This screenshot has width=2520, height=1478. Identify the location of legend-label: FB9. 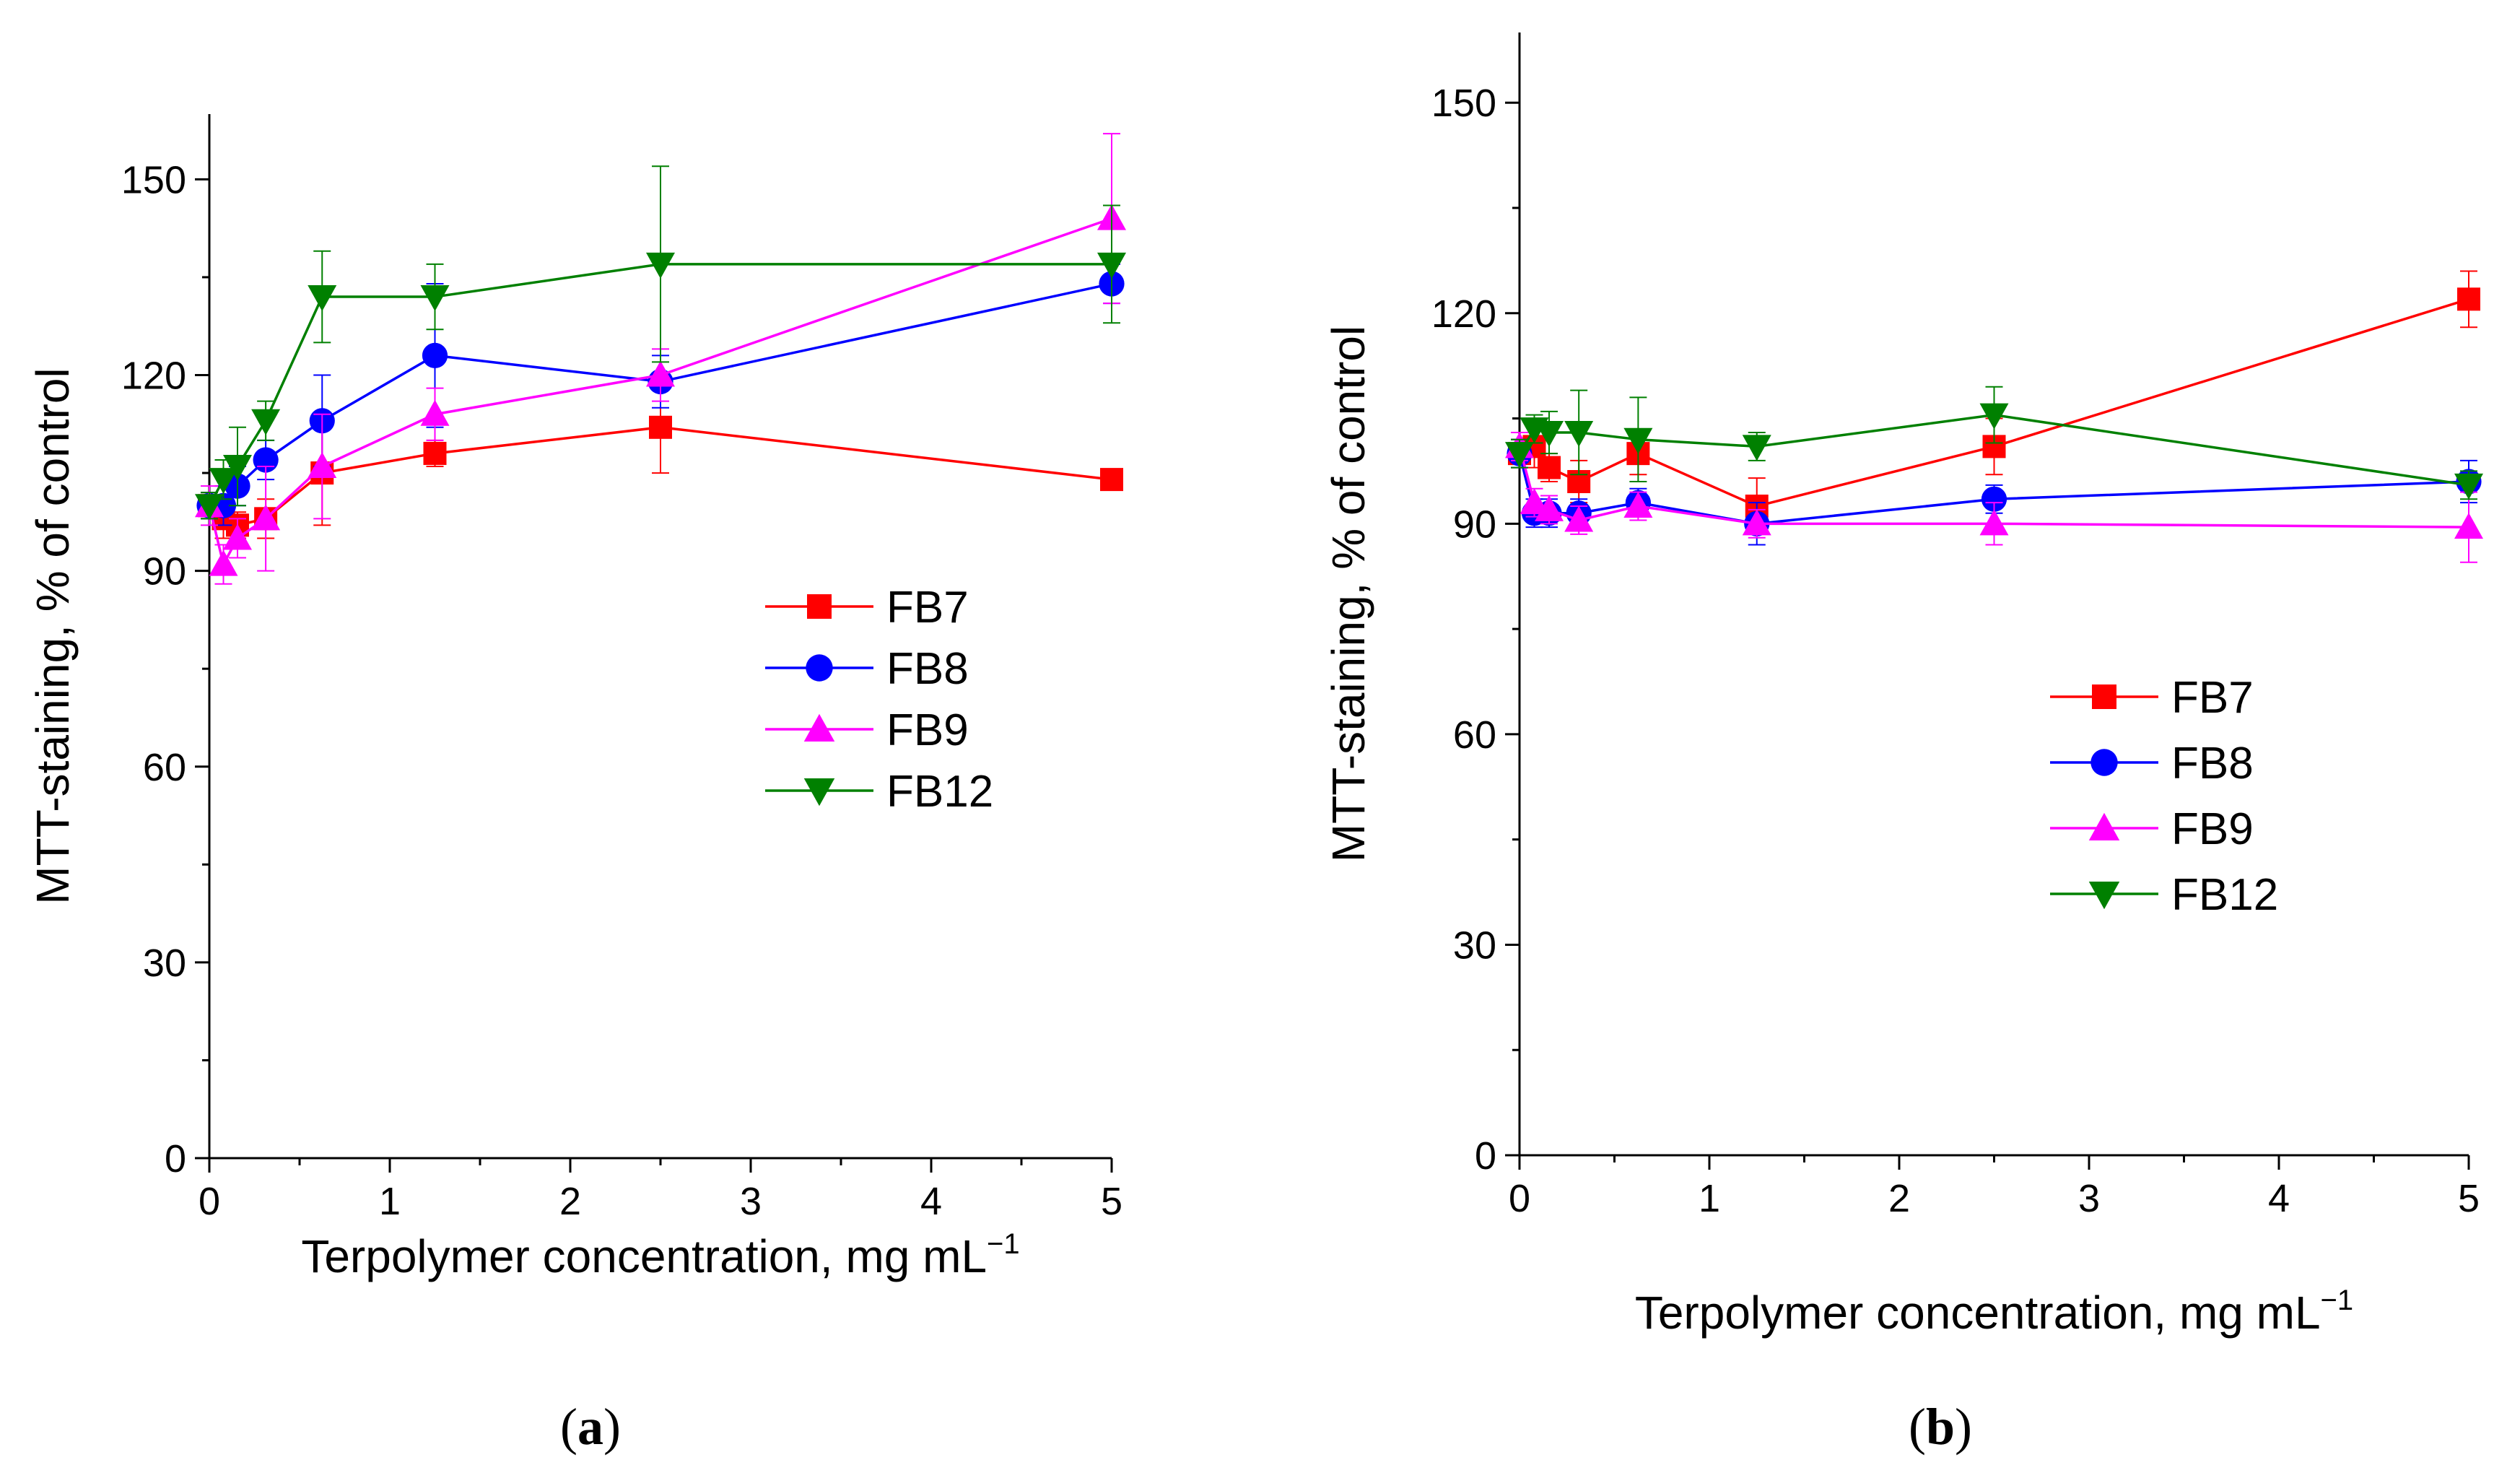
(927, 730).